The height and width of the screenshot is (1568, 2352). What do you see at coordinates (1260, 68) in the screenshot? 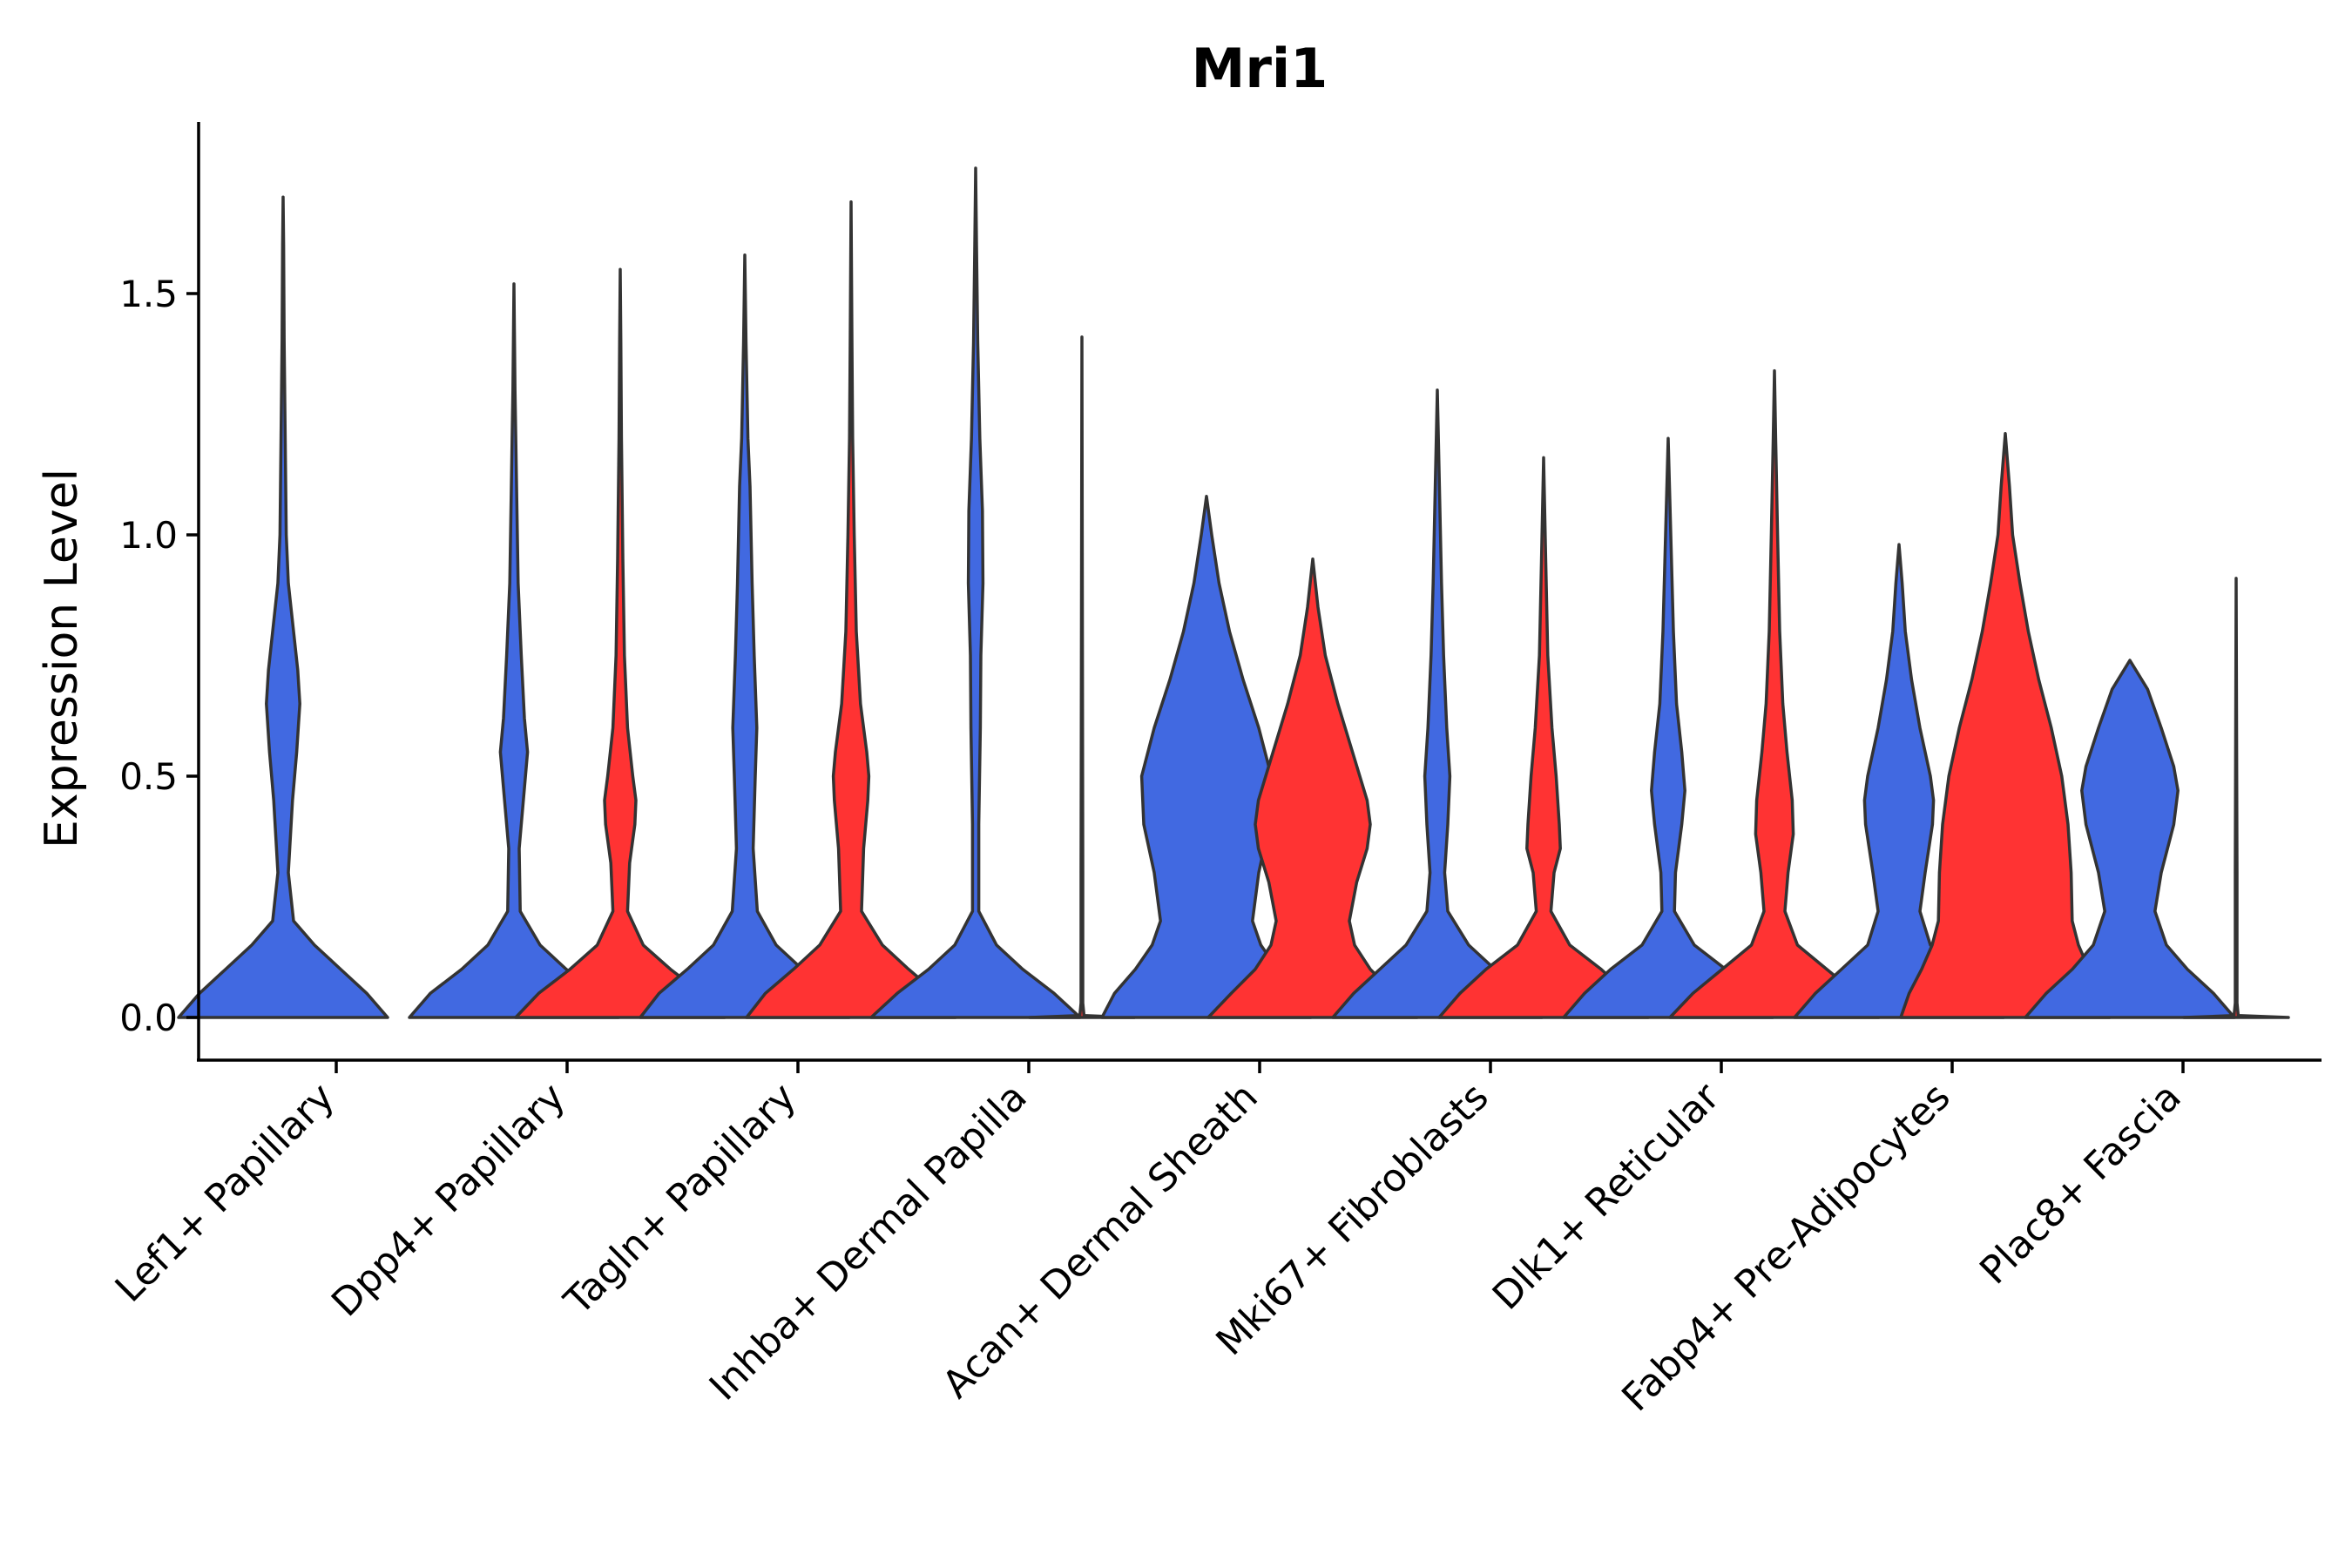
I see `chart-title: Mri1` at bounding box center [1260, 68].